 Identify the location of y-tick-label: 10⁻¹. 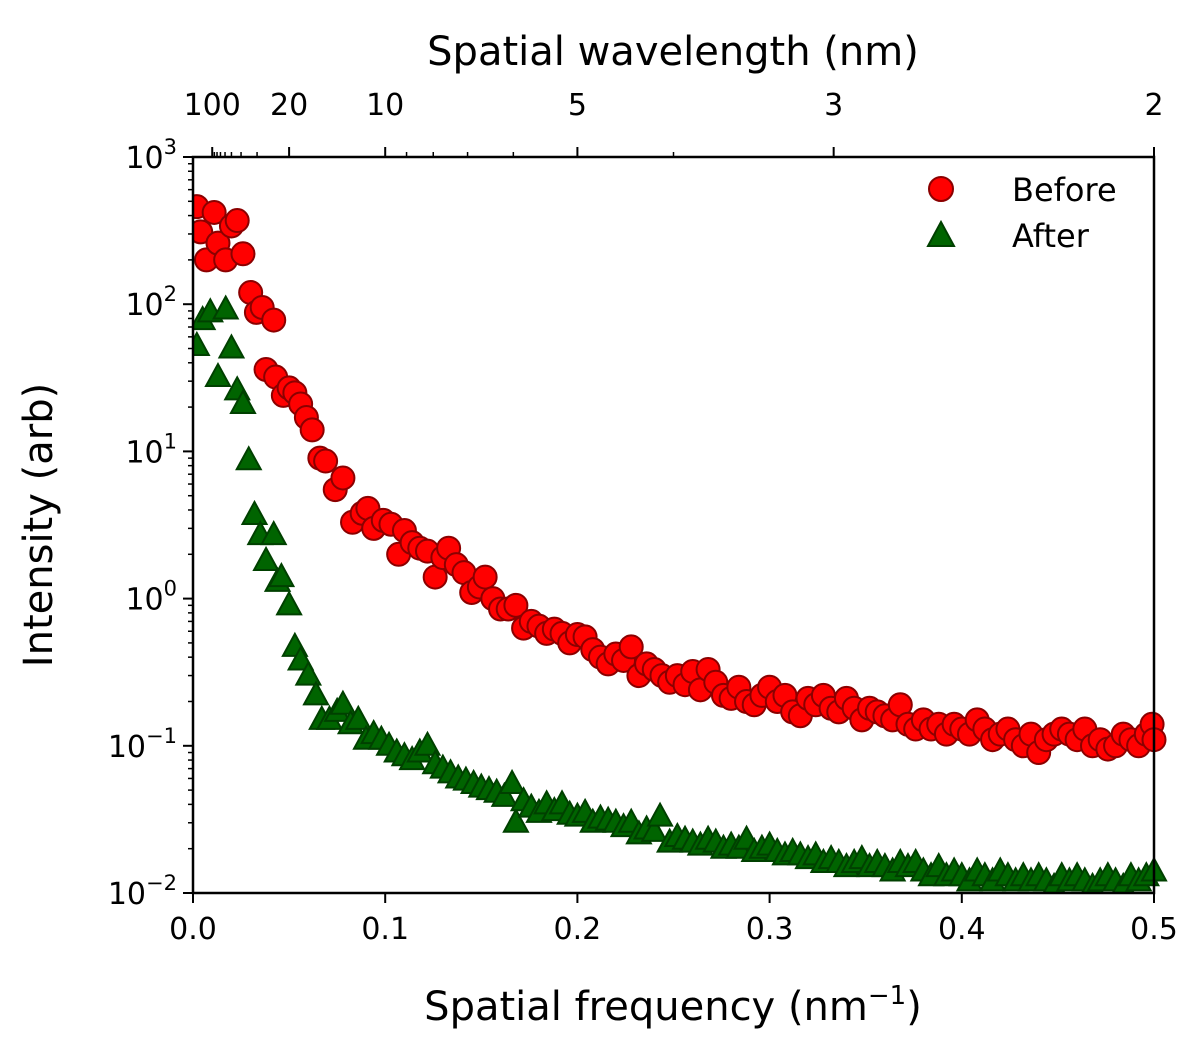
(142, 744).